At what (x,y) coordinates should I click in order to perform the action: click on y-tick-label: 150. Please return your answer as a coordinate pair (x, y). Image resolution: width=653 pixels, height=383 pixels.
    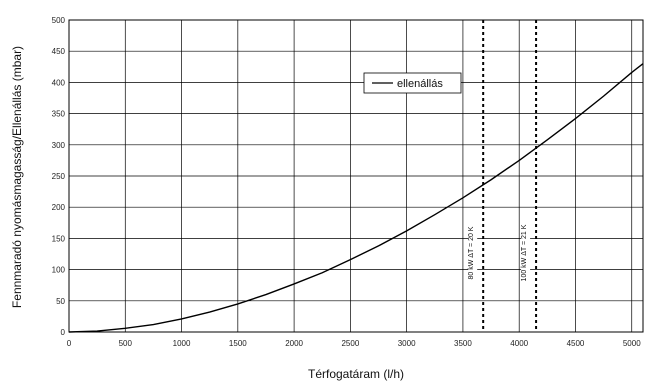
    Looking at the image, I should click on (59, 238).